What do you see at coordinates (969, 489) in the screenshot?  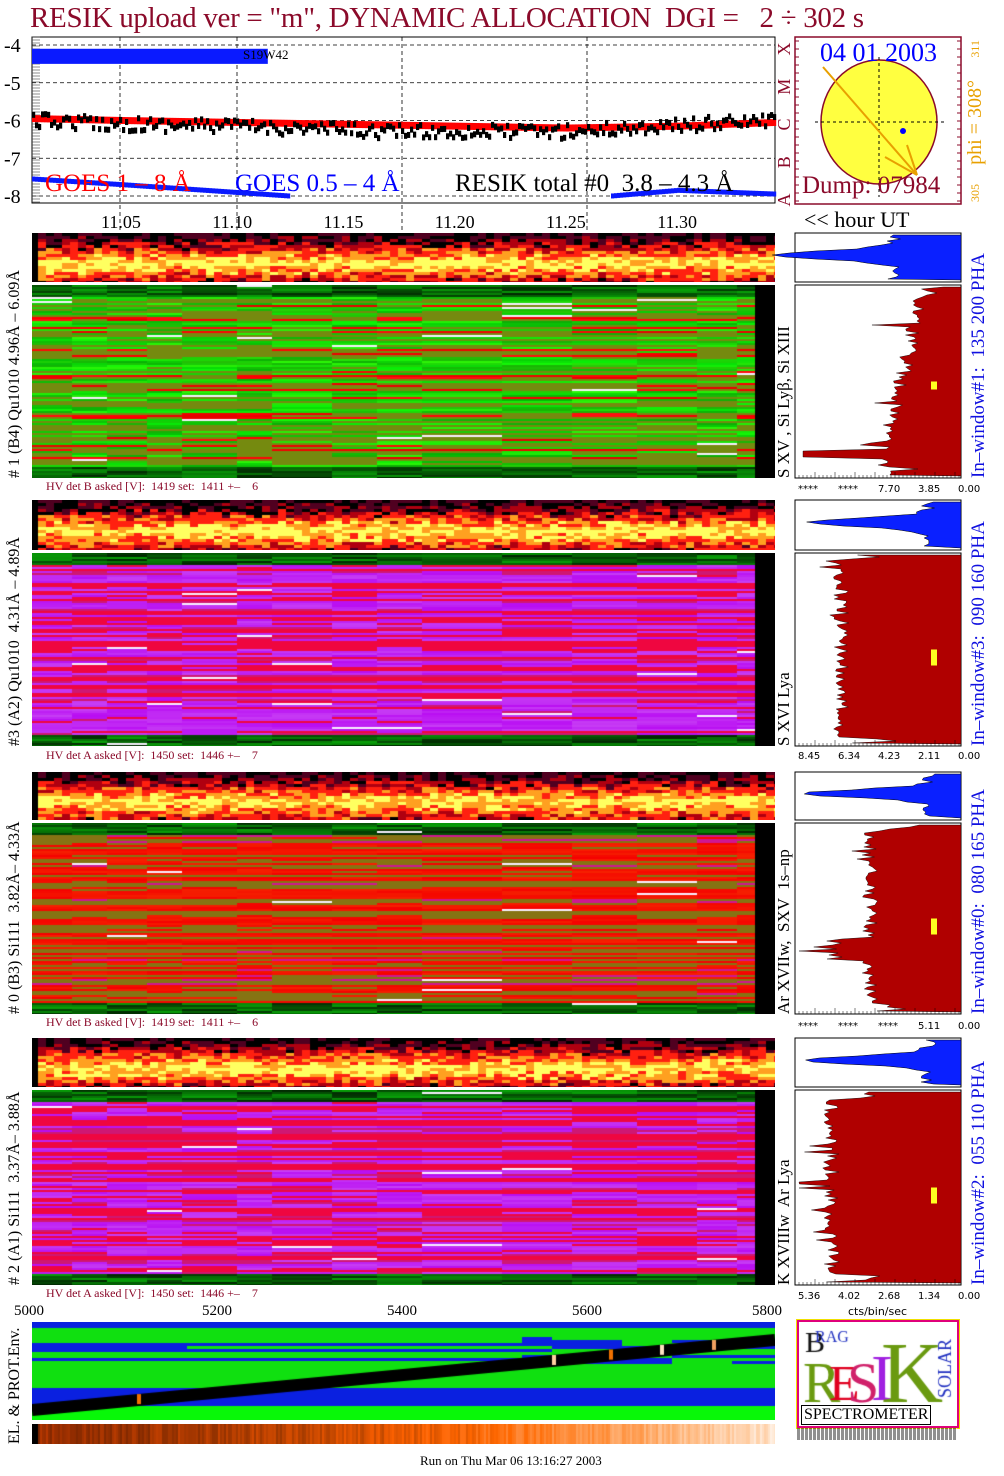 I see `hist-scale-tick: 0.00` at bounding box center [969, 489].